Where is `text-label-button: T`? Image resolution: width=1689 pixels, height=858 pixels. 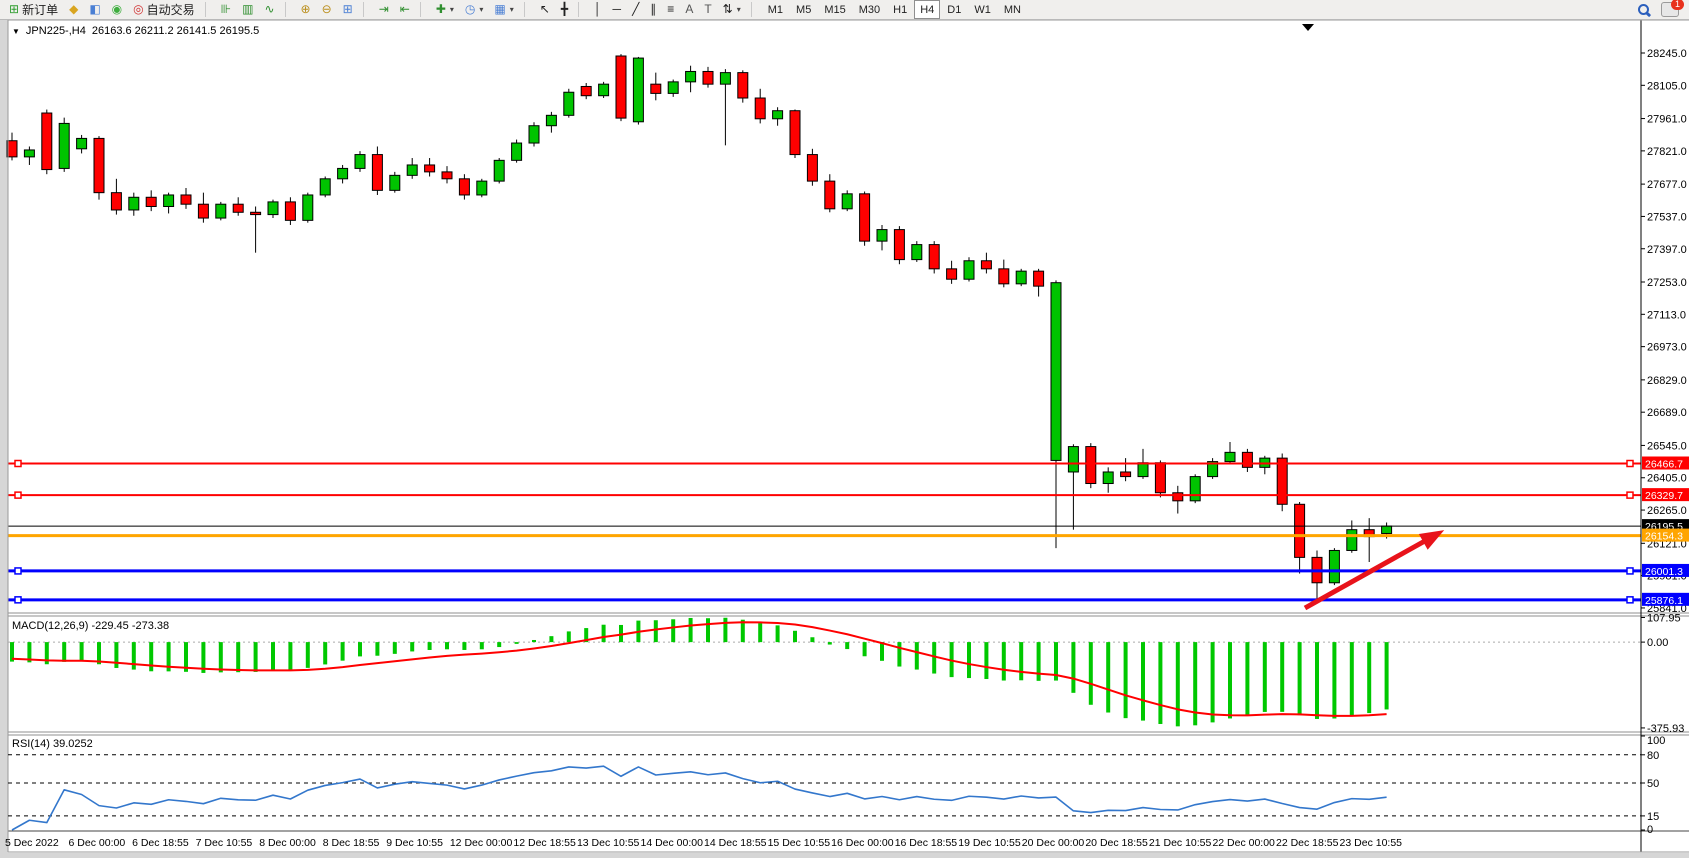
text-label-button: T is located at coordinates (707, 9).